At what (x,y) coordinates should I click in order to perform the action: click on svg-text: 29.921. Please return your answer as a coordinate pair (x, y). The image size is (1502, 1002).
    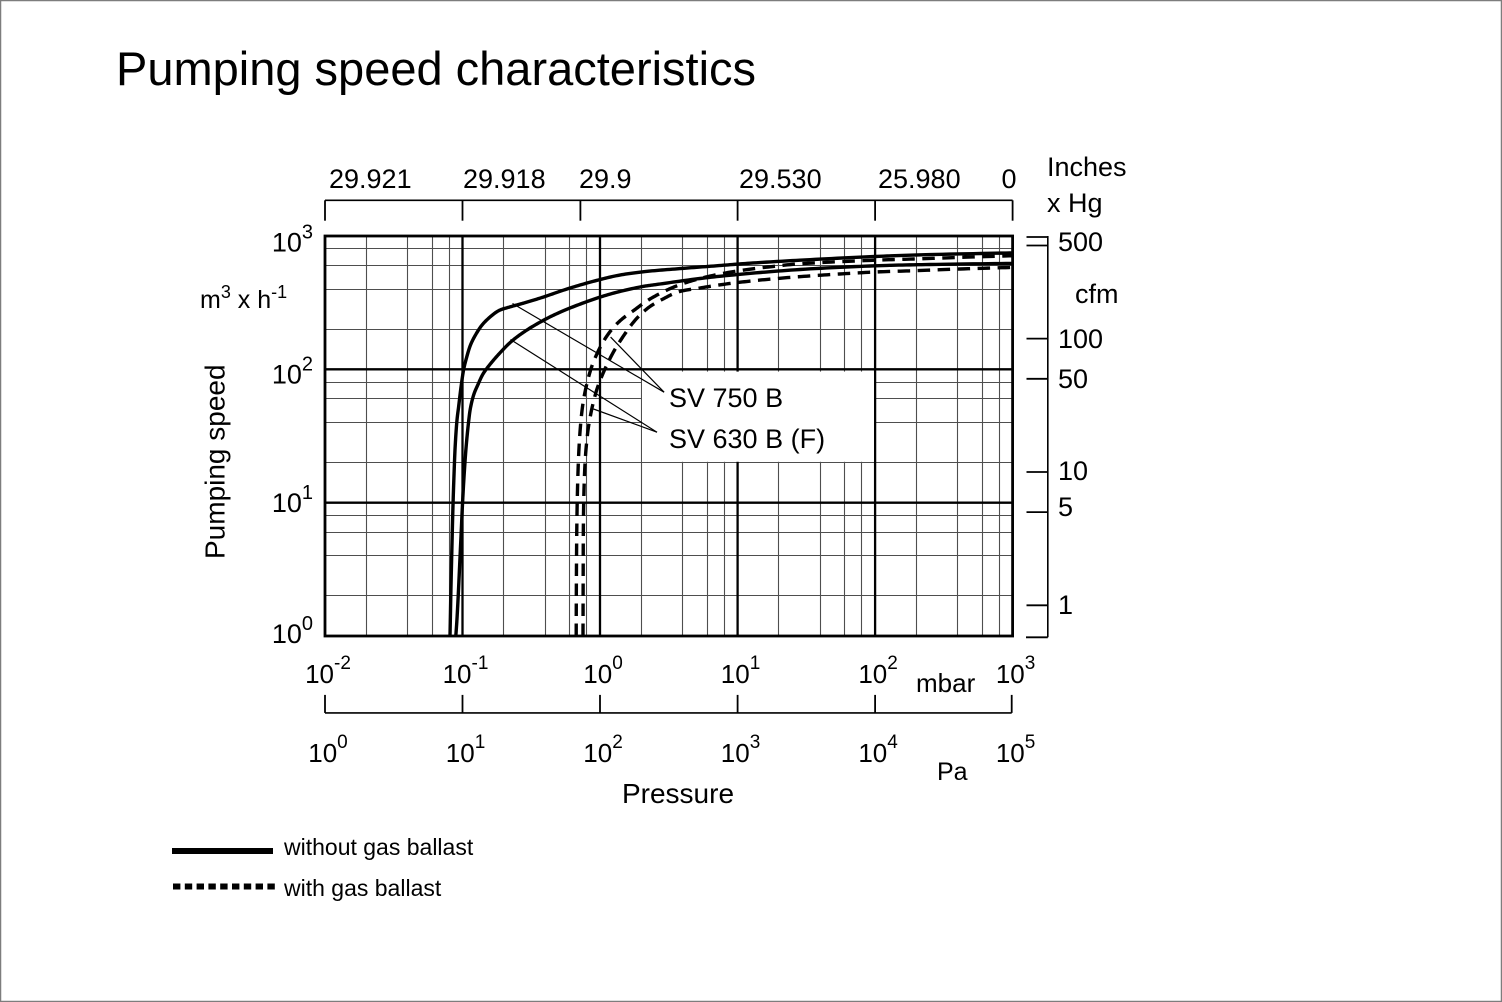
    Looking at the image, I should click on (370, 179).